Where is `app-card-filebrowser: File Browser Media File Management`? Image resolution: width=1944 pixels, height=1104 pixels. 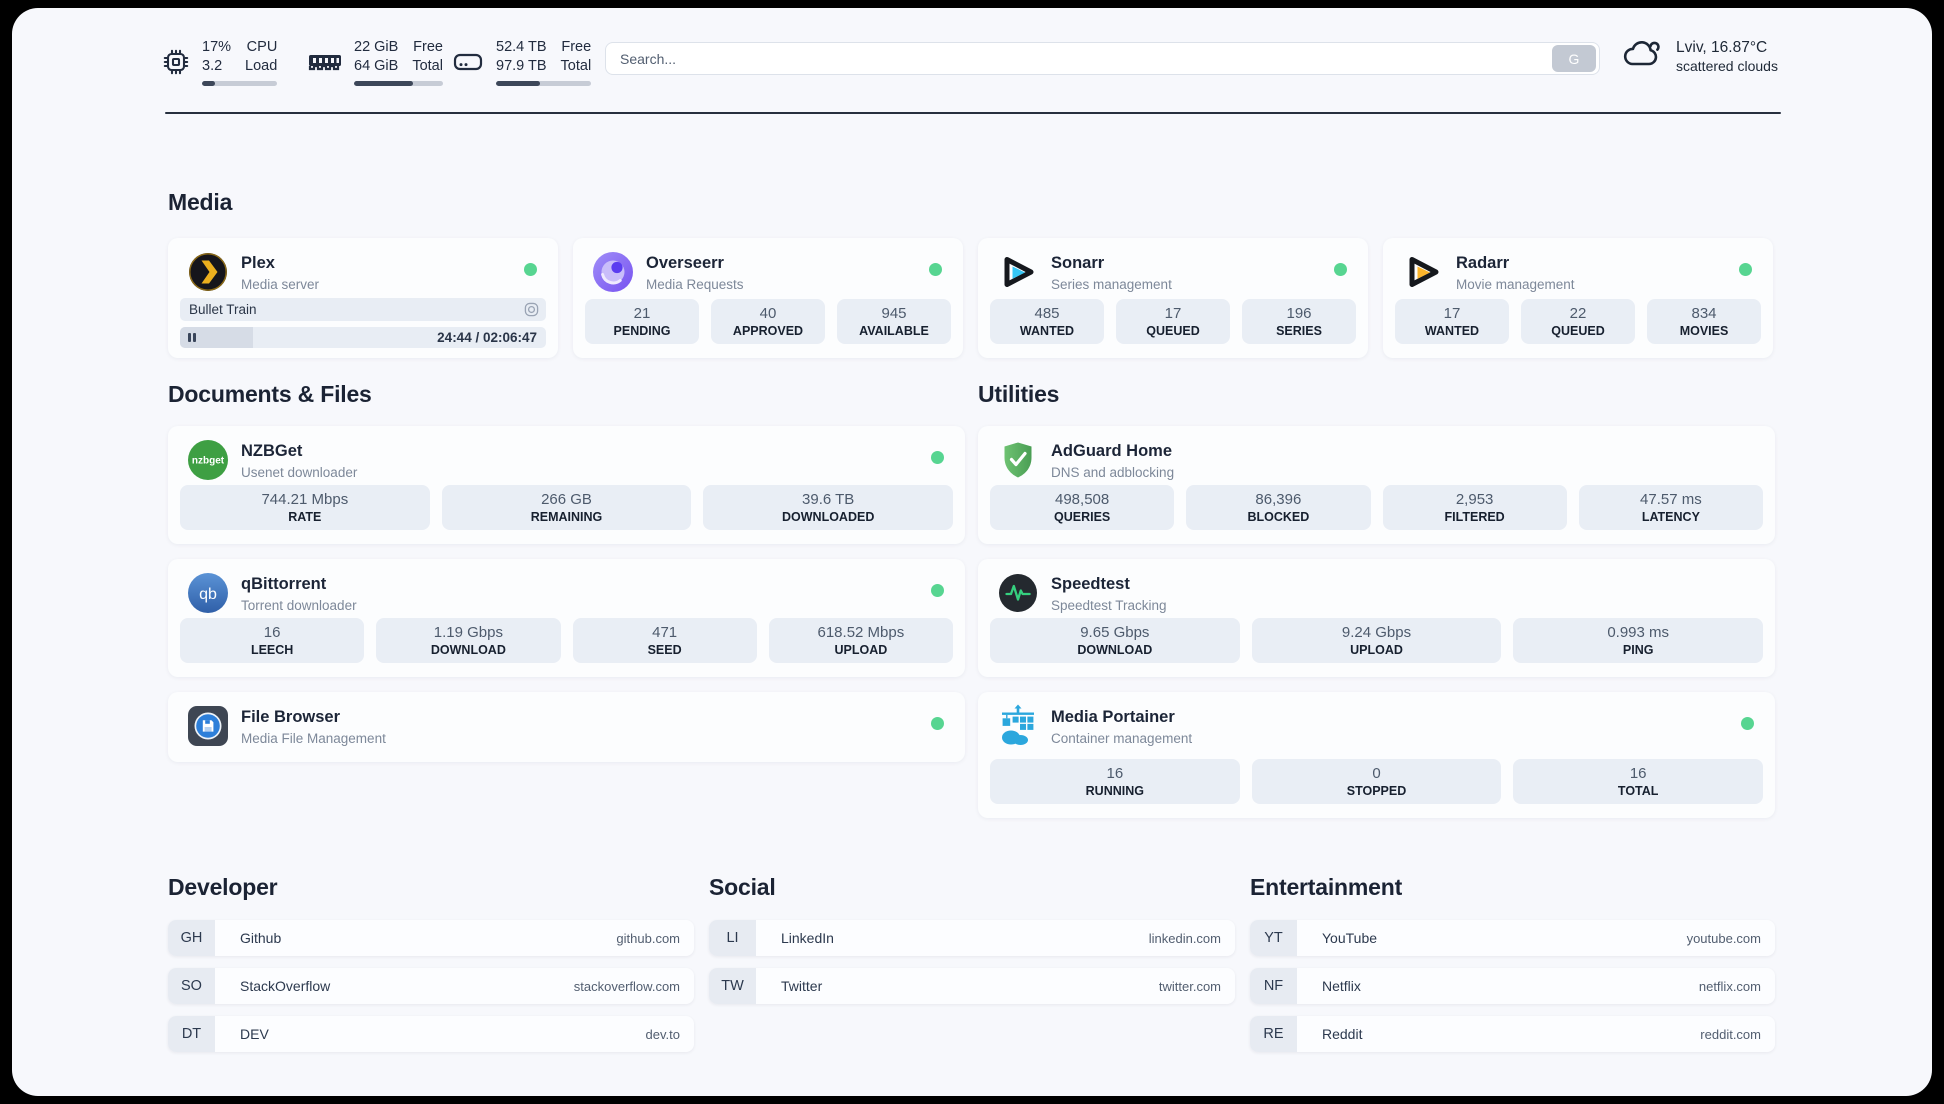
app-card-filebrowser: File Browser Media File Management is located at coordinates (566, 727).